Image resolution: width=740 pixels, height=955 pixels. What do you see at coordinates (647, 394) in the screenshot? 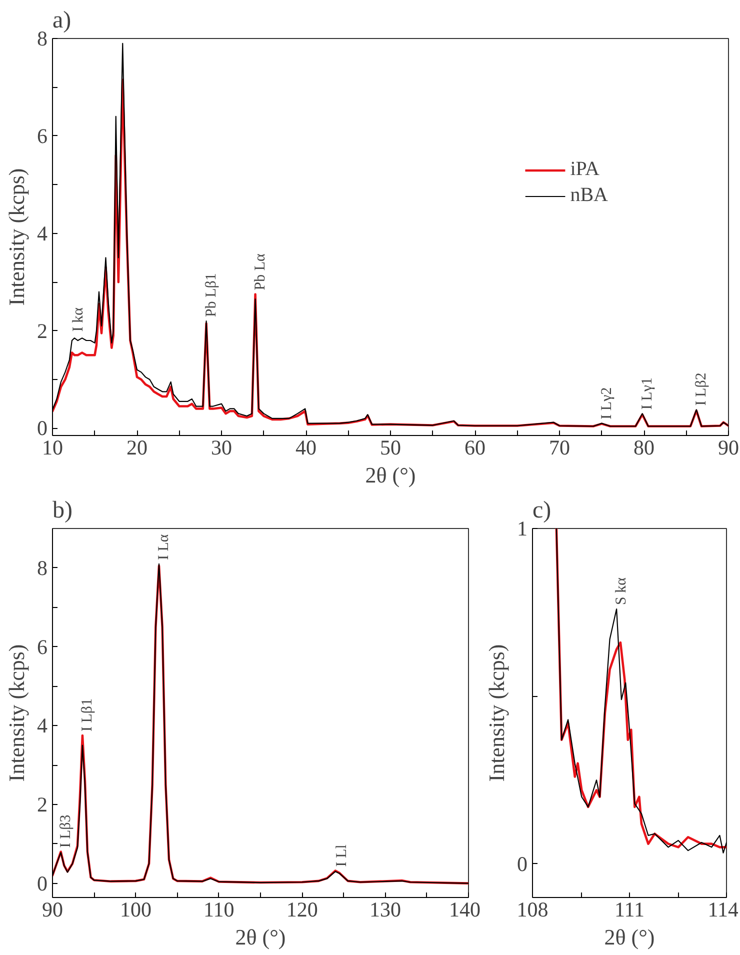
I see `annotation: I Lγ1` at bounding box center [647, 394].